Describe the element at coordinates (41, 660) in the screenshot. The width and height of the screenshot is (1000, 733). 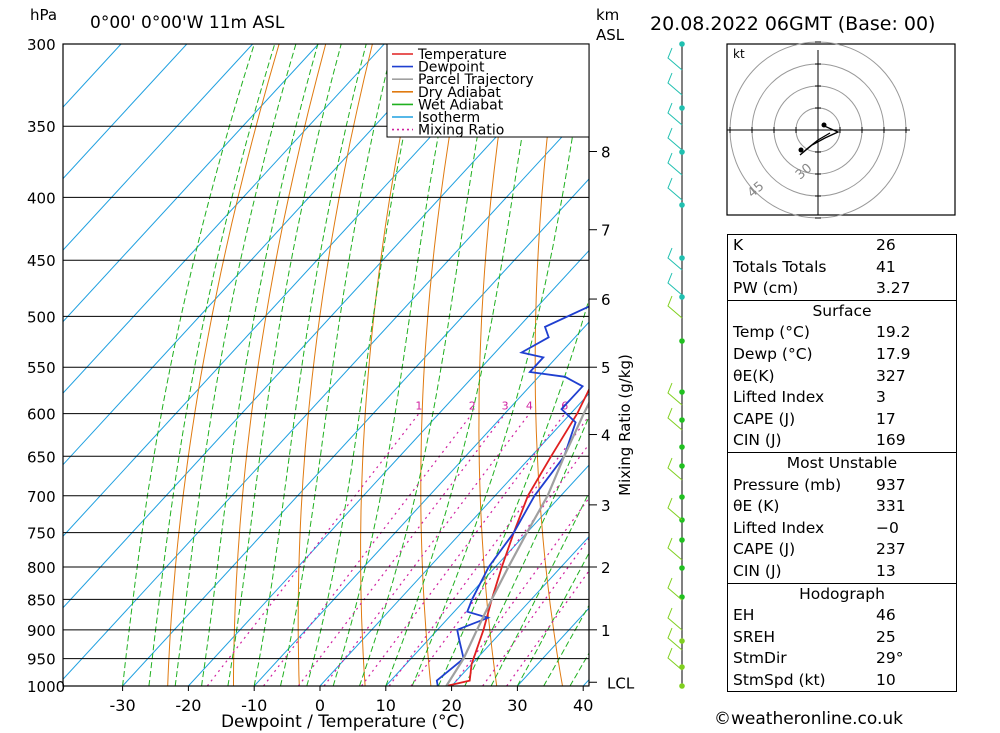
I see `pressure-tick-label: 950` at that location.